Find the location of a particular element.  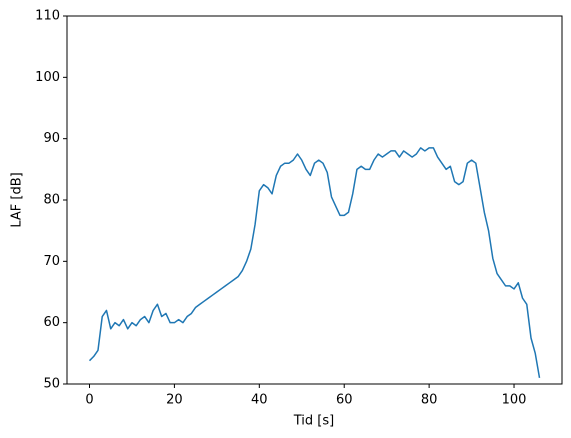

y-tick-label: 100 is located at coordinates (47, 77).